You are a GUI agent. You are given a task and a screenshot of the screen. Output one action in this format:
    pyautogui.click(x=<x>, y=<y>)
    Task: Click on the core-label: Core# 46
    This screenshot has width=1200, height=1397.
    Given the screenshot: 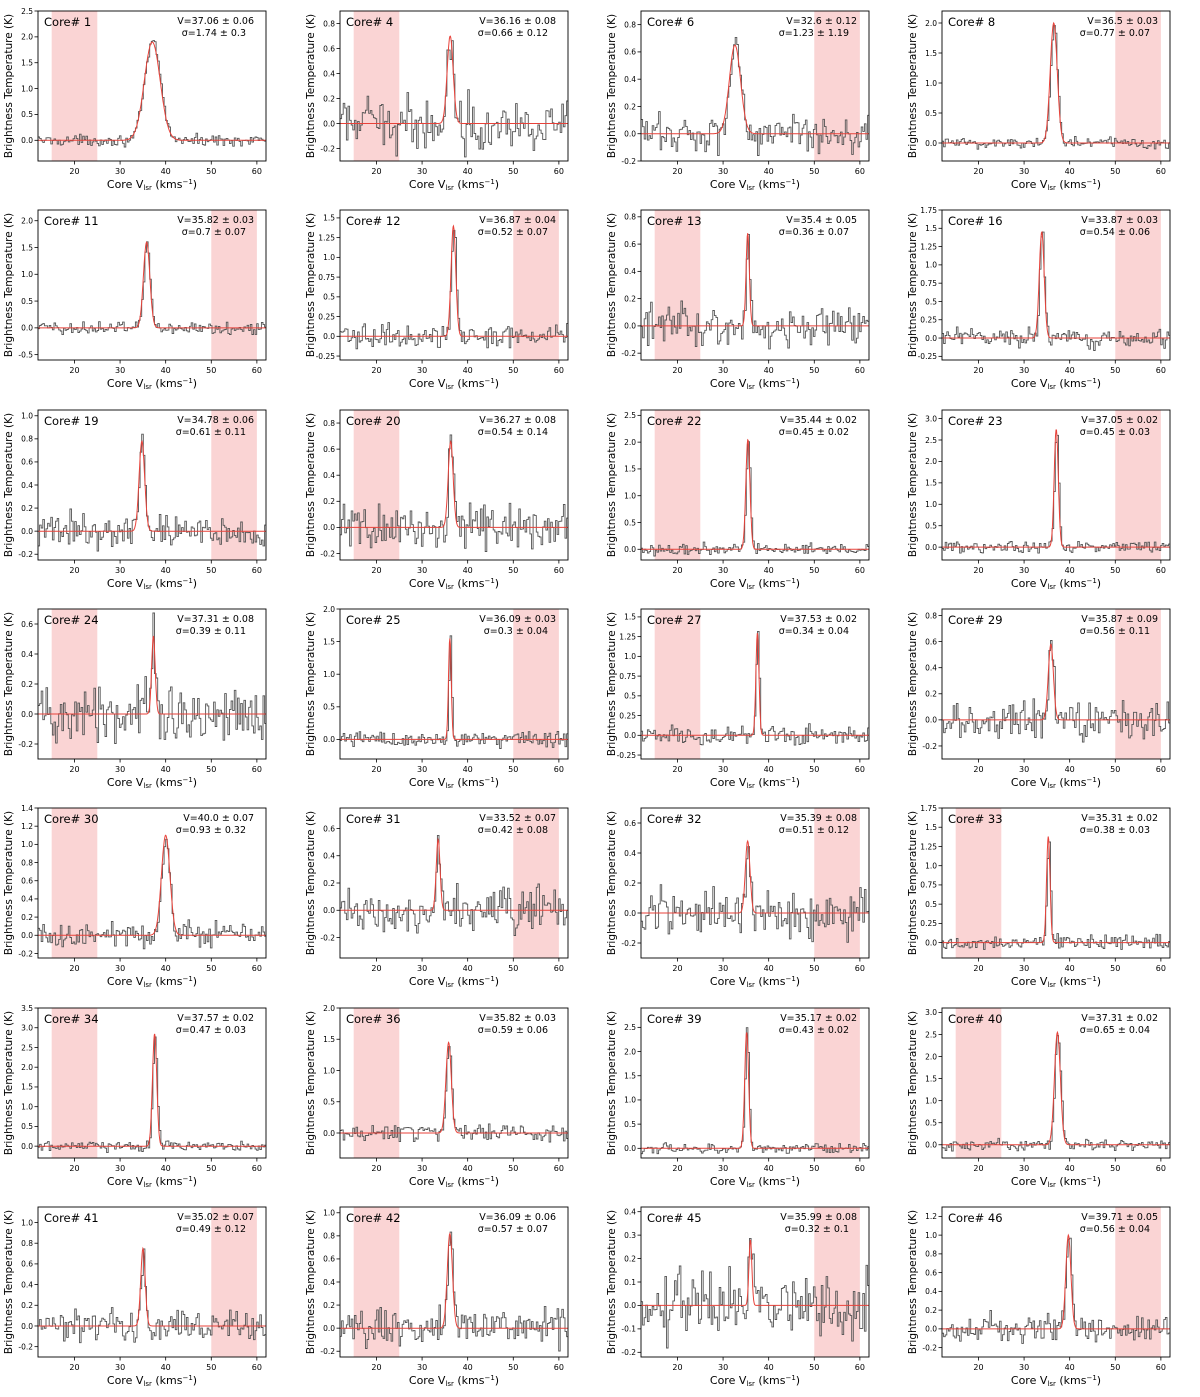 What is the action you would take?
    pyautogui.click(x=975, y=1218)
    